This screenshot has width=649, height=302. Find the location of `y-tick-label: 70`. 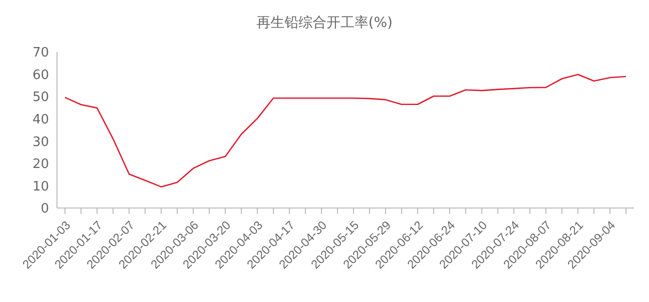

y-tick-label: 70 is located at coordinates (40, 53).